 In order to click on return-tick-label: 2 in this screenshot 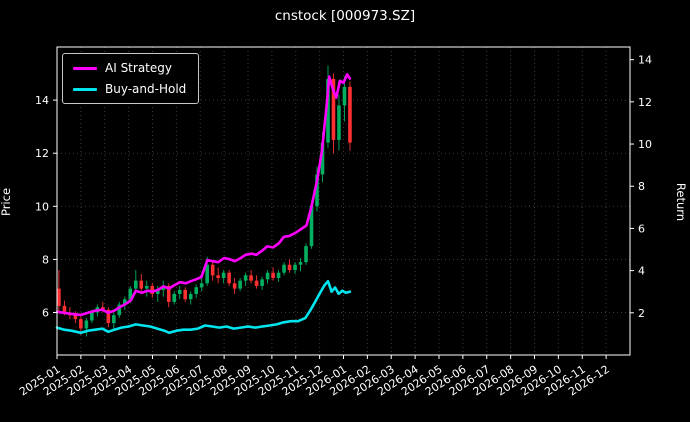, I will do `click(641, 313)`.